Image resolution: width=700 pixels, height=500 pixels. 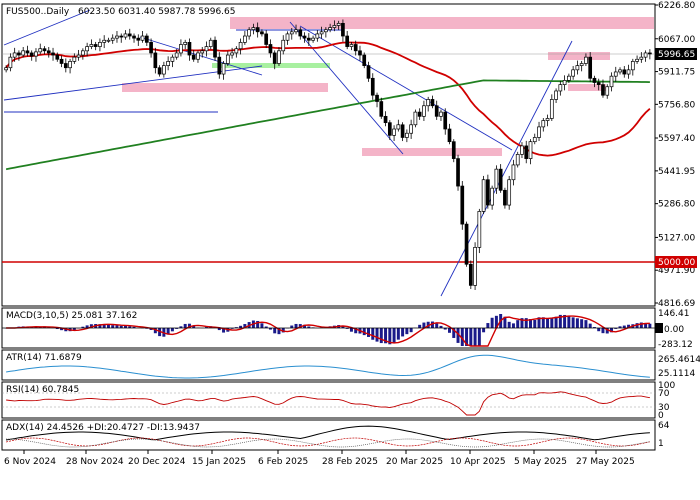 What do you see at coordinates (676, 172) in the screenshot?
I see `price-tick-label: 5441.95` at bounding box center [676, 172].